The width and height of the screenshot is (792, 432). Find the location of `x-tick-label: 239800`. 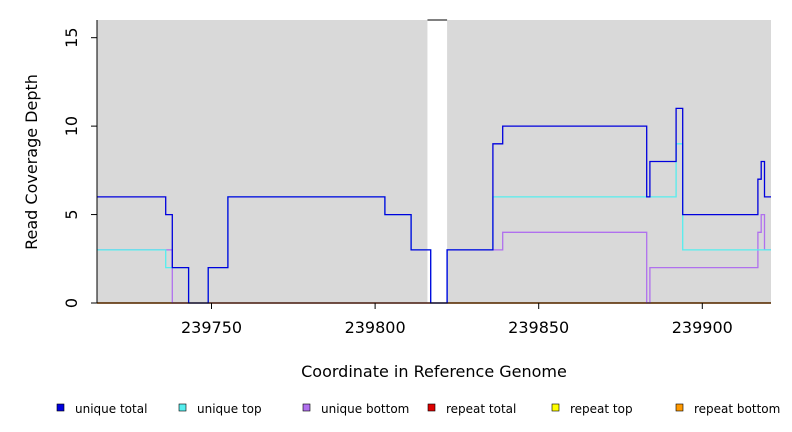

x-tick-label: 239800 is located at coordinates (375, 327).